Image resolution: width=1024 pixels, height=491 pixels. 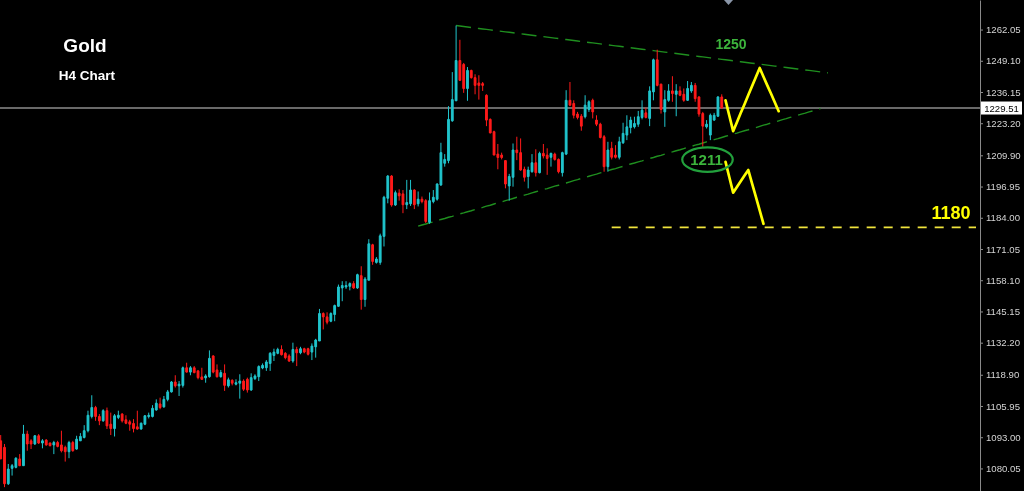 I want to click on y-tick-label: 1171.05, so click(x=1003, y=249).